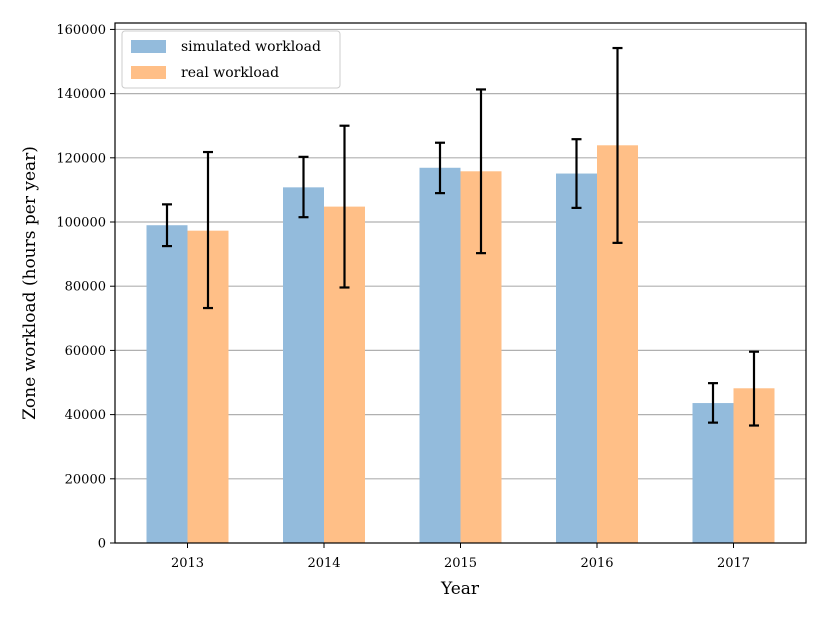  What do you see at coordinates (81, 94) in the screenshot?
I see `y-tick-label: 140000` at bounding box center [81, 94].